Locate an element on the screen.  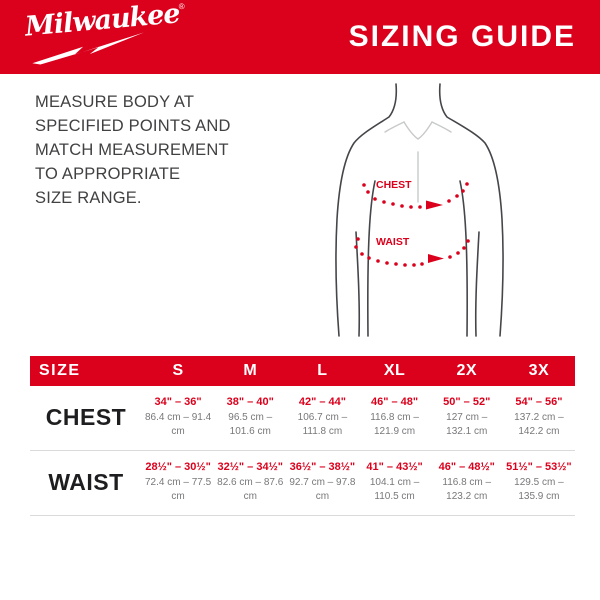
measurement-cell: 38" – 40" 96.5 cm – 101.6 cm is located at coordinates (250, 417).